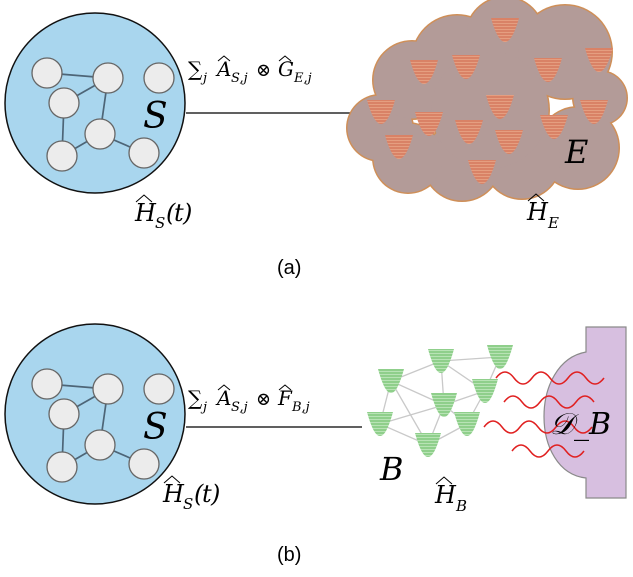 The image size is (633, 577). I want to click on system-hamiltonian-b: H S ( t ), so click(191, 494).